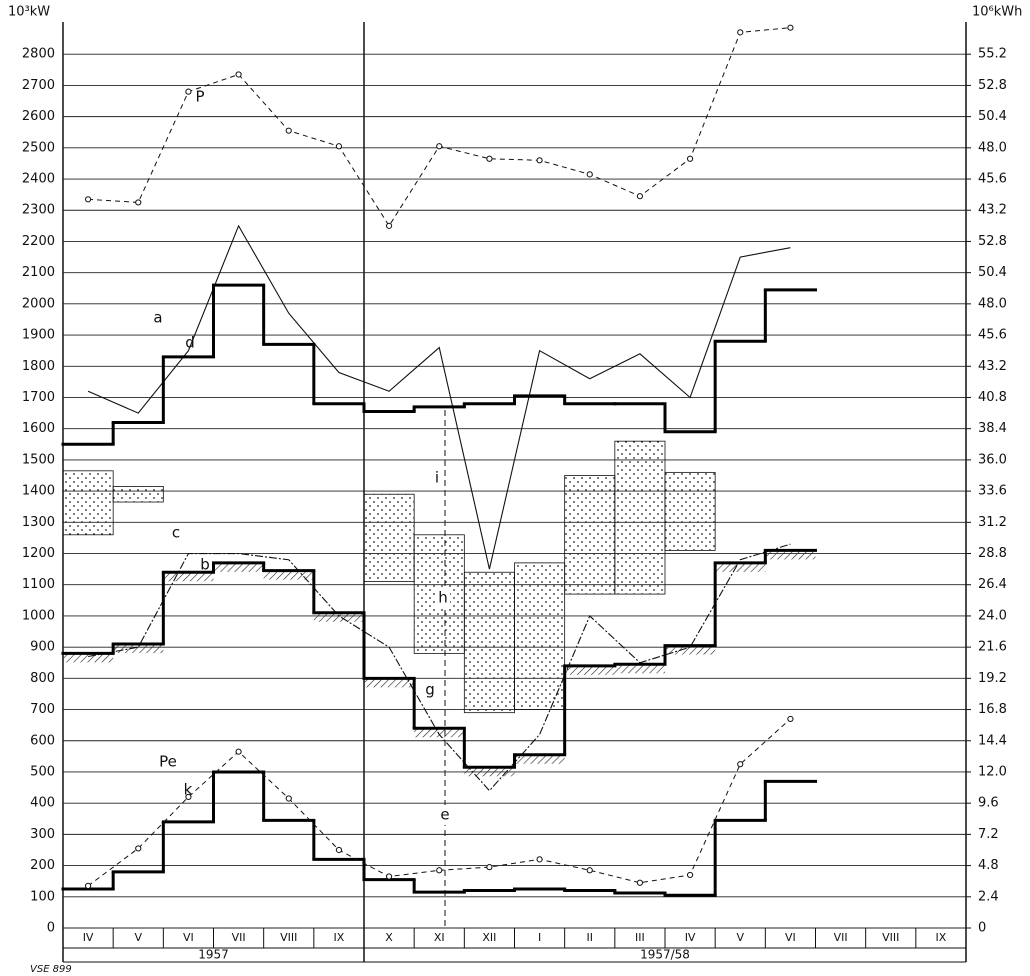  I want to click on y2-tick-label: 31.2, so click(992, 522).